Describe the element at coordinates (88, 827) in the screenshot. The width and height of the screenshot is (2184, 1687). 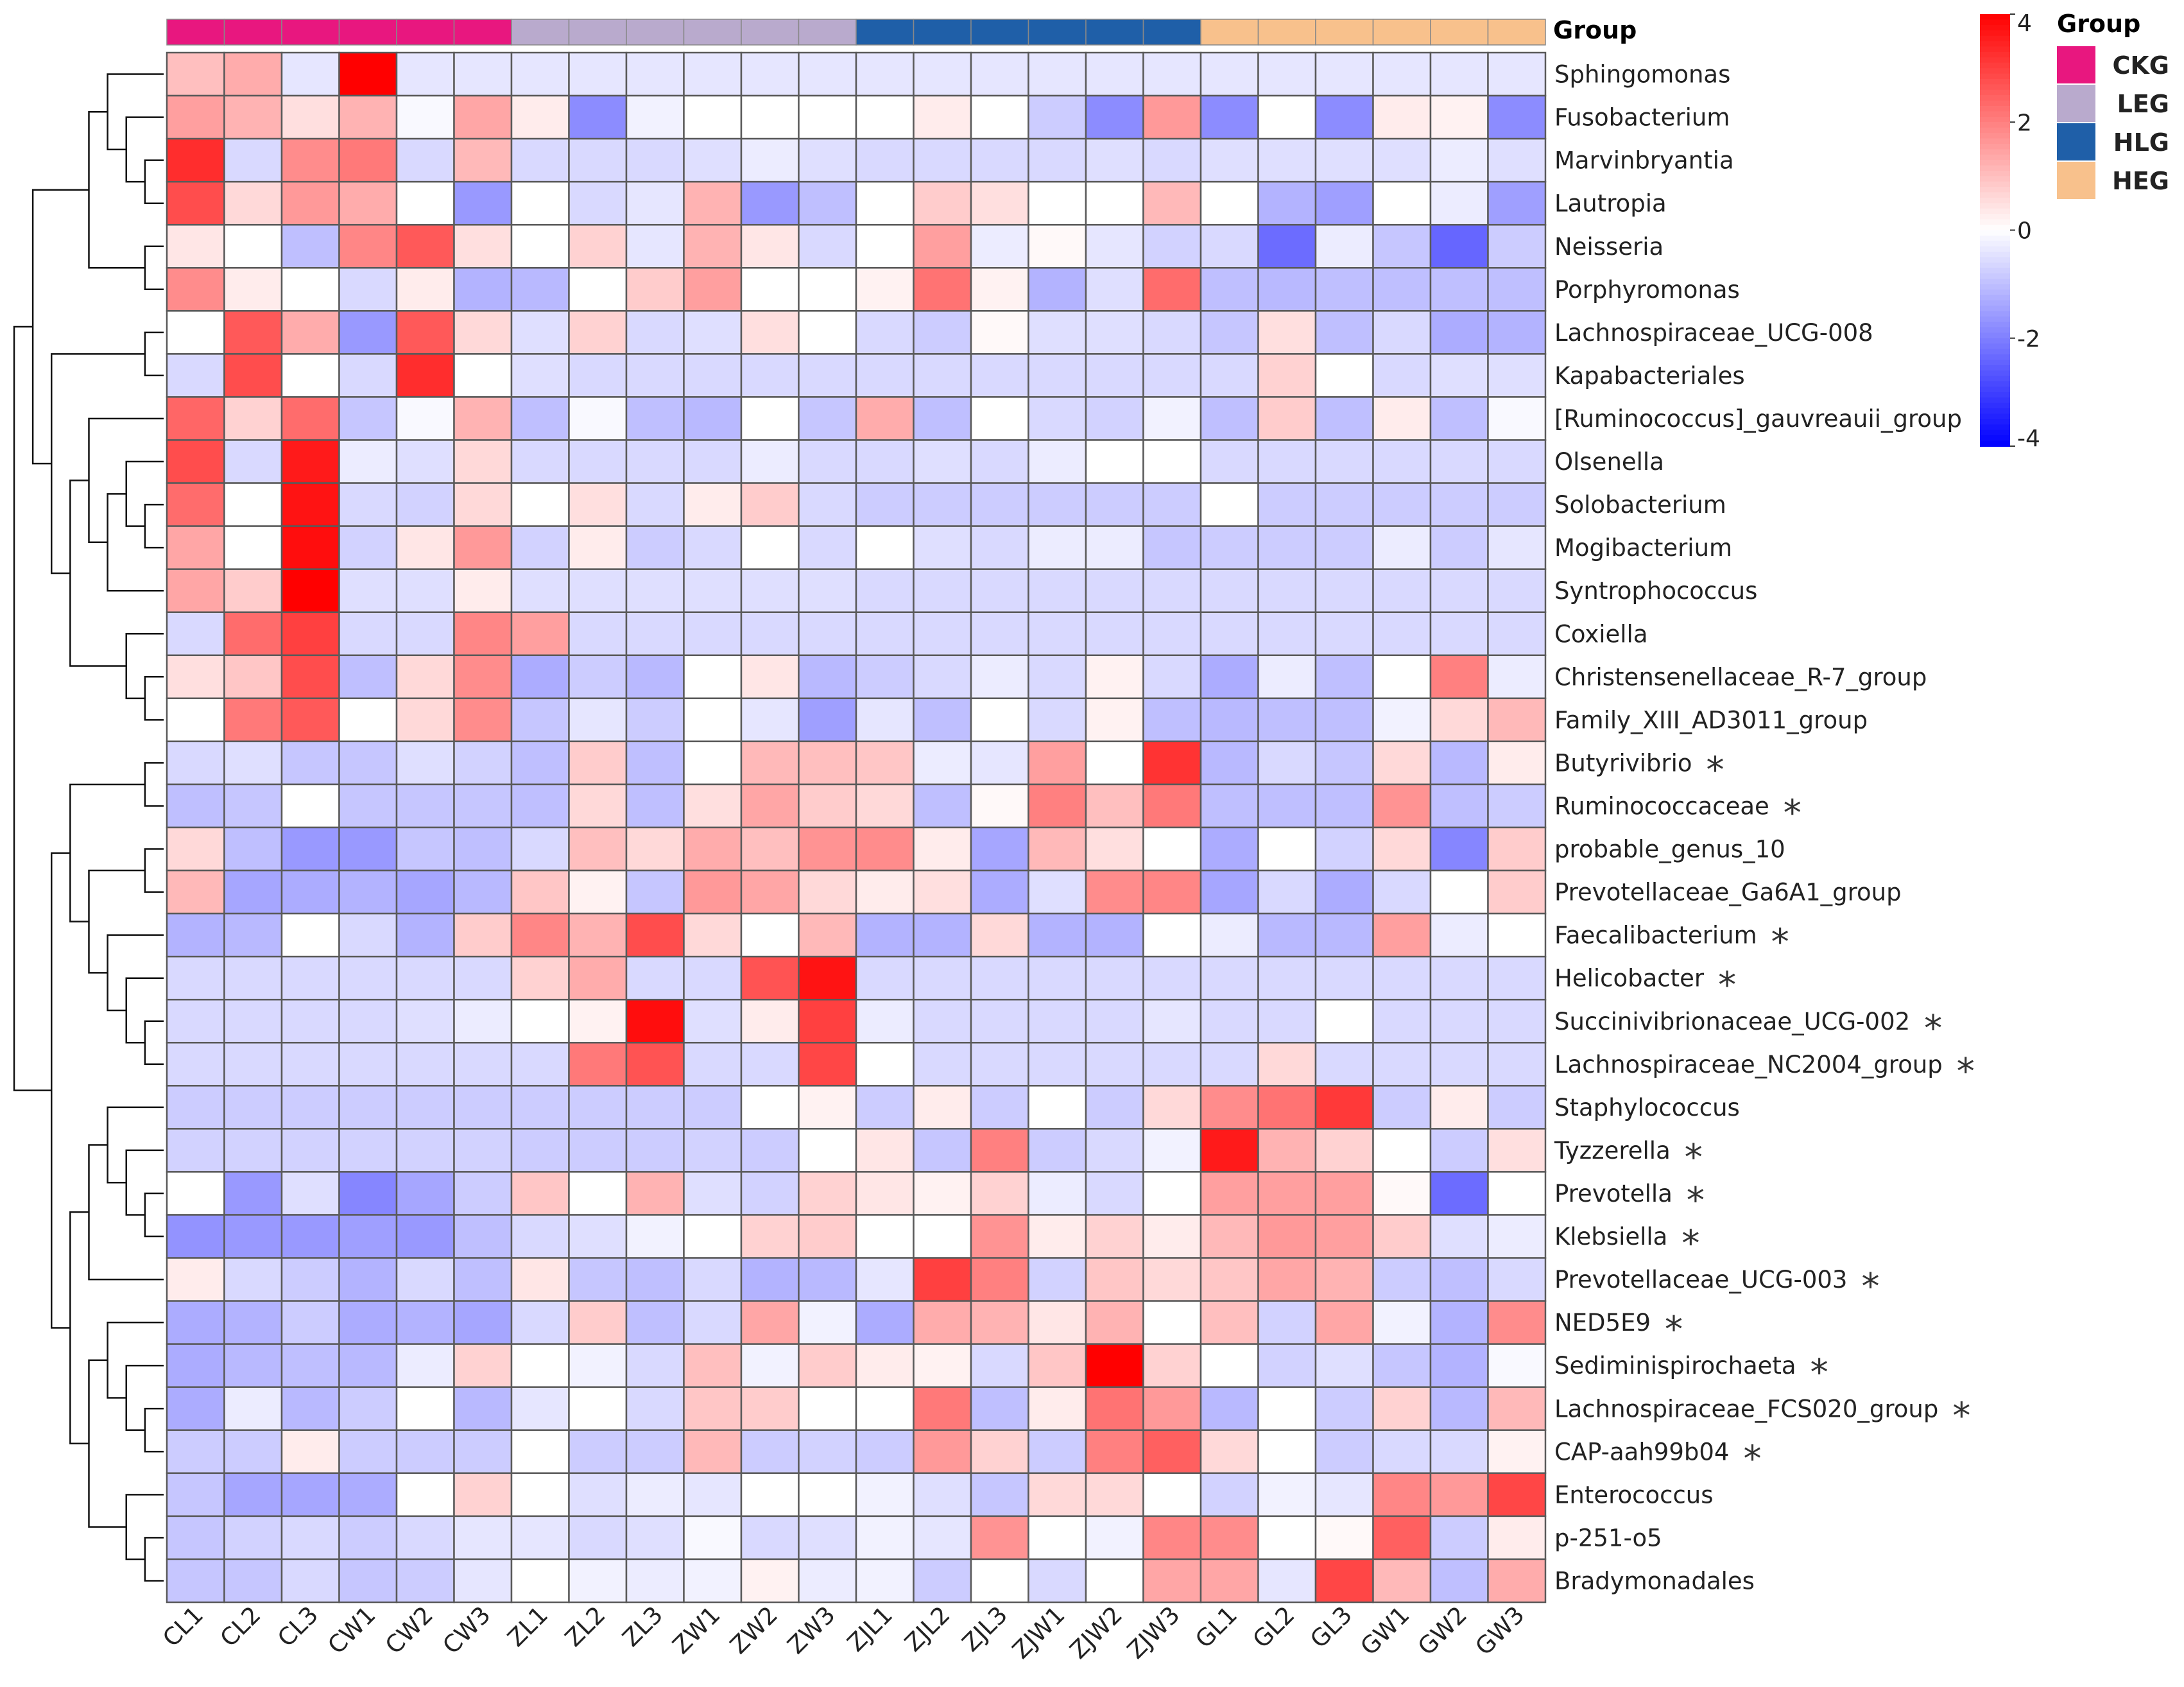
I see `row-dendrogram` at that location.